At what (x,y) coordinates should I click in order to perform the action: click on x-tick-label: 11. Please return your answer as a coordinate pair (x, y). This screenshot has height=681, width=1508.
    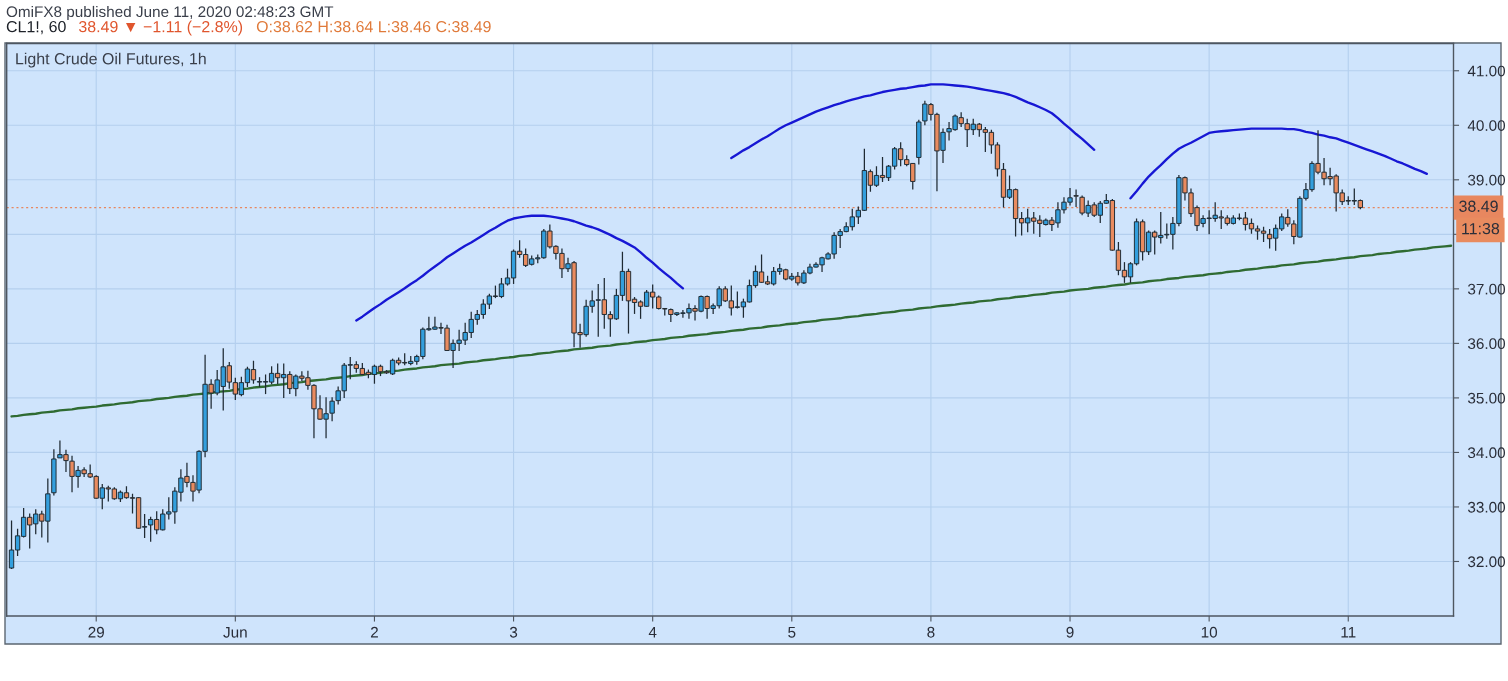
    Looking at the image, I should click on (1348, 632).